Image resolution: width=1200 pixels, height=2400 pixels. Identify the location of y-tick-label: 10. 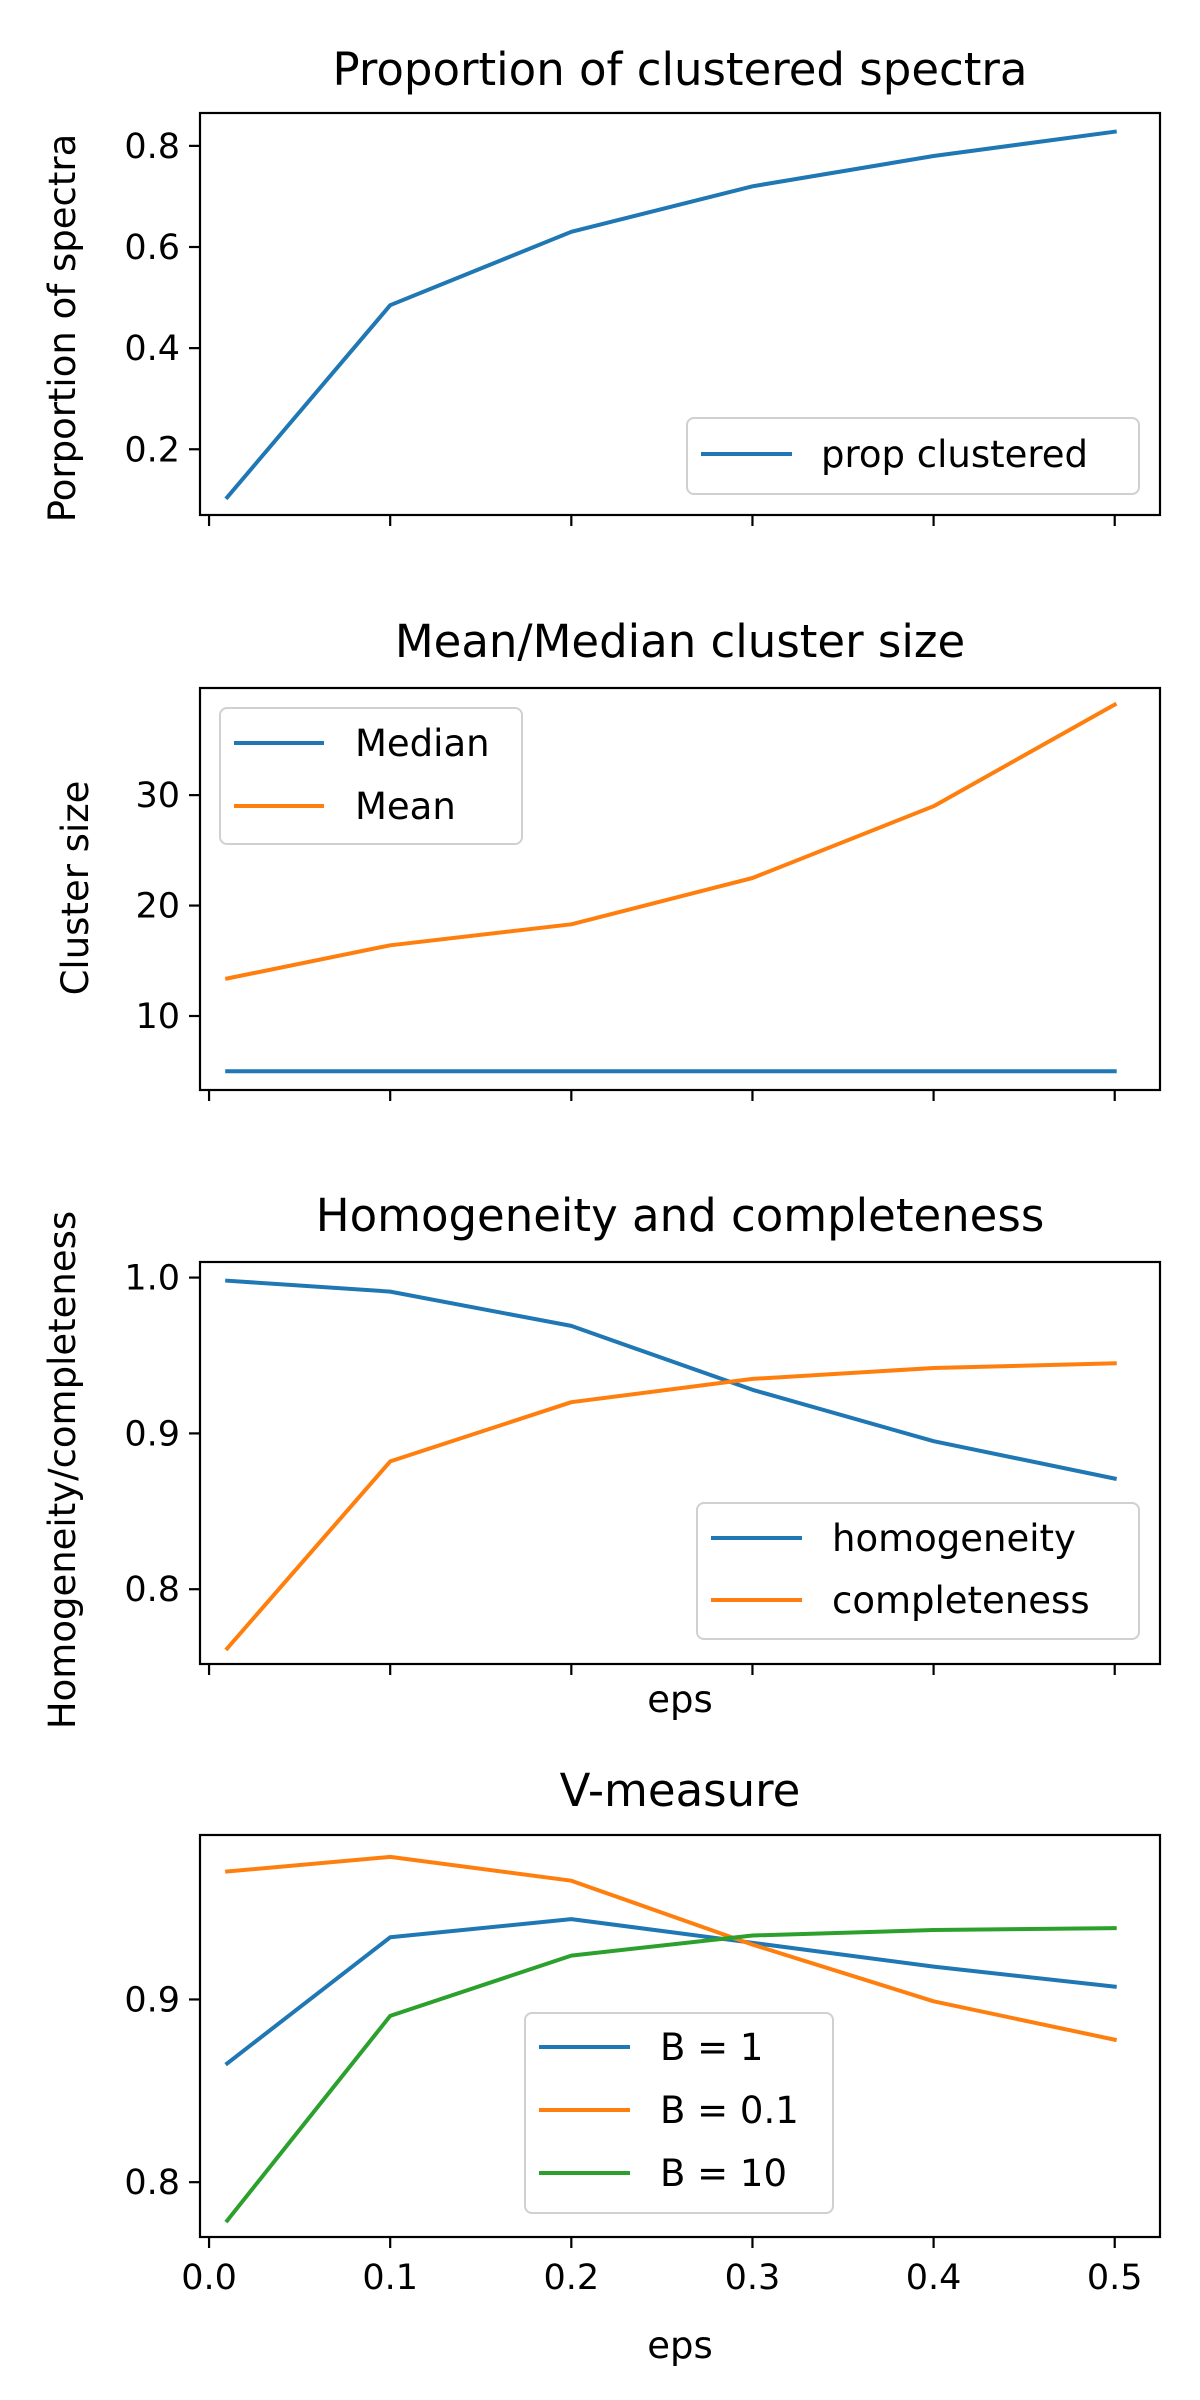
(157, 1017).